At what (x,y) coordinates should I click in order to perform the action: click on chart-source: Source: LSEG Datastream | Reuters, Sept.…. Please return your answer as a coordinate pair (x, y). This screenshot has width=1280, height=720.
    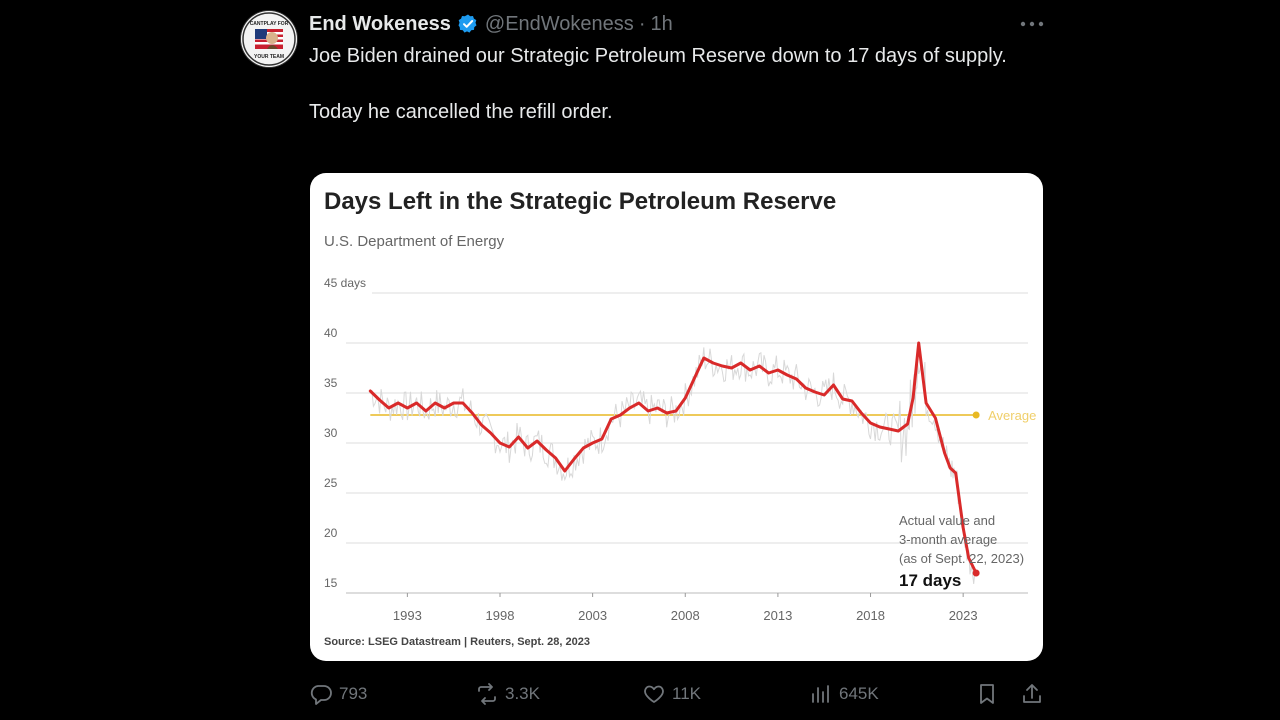
    Looking at the image, I should click on (457, 642).